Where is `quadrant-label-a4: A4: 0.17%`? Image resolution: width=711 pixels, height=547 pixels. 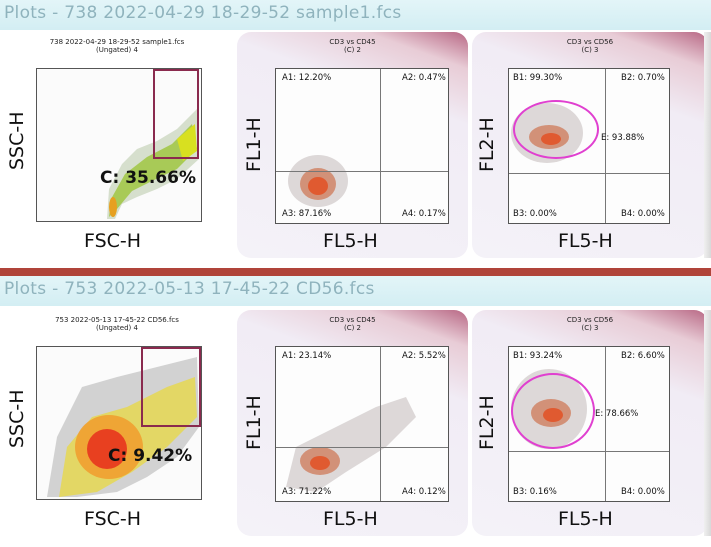
quadrant-label-a4: A4: 0.17% is located at coordinates (424, 214).